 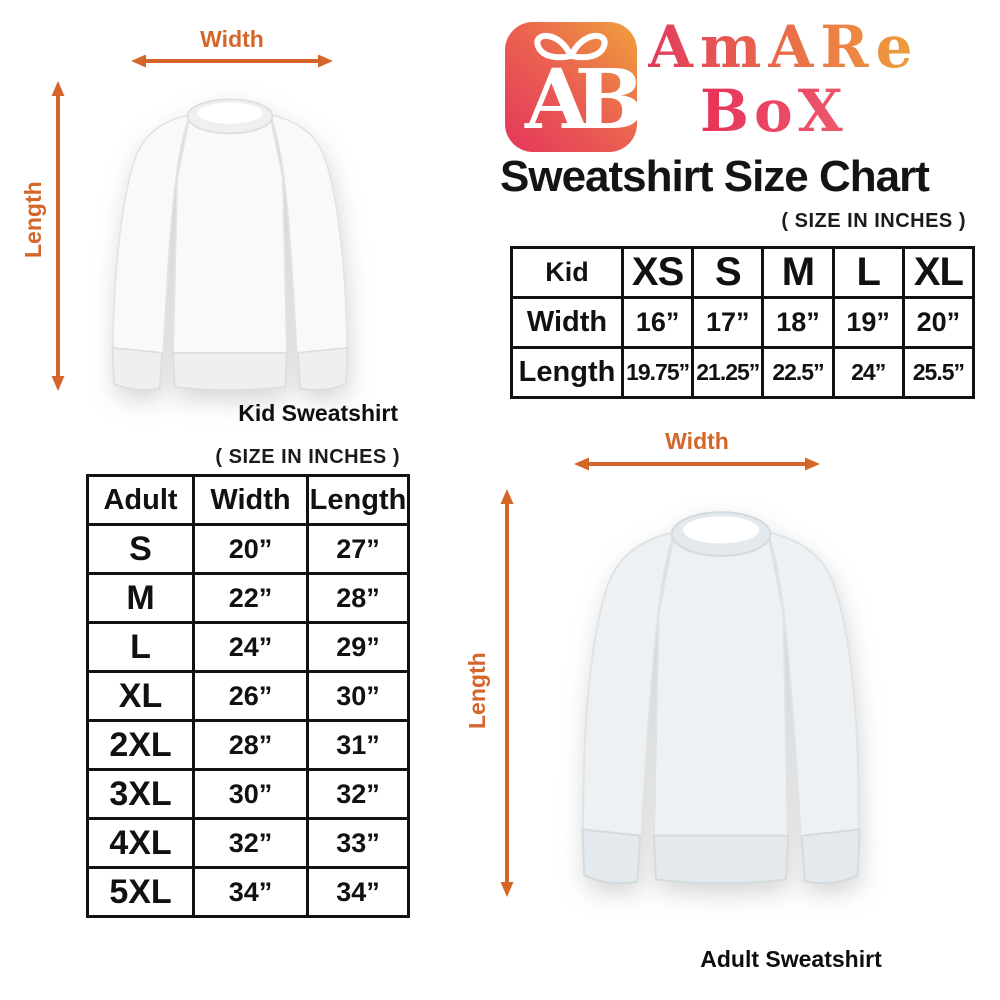 What do you see at coordinates (868, 322) in the screenshot?
I see `kid-table-cell-r1c4: 19”` at bounding box center [868, 322].